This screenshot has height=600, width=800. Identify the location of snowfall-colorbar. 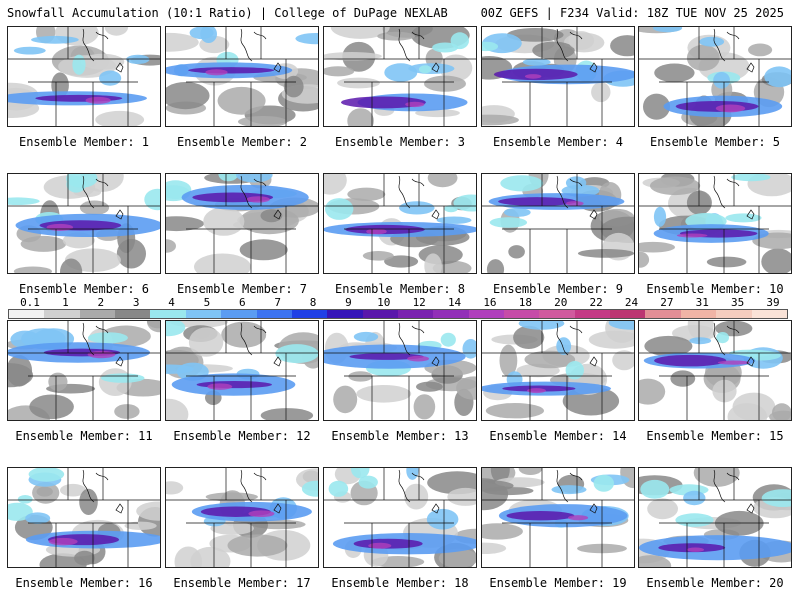
(398, 314).